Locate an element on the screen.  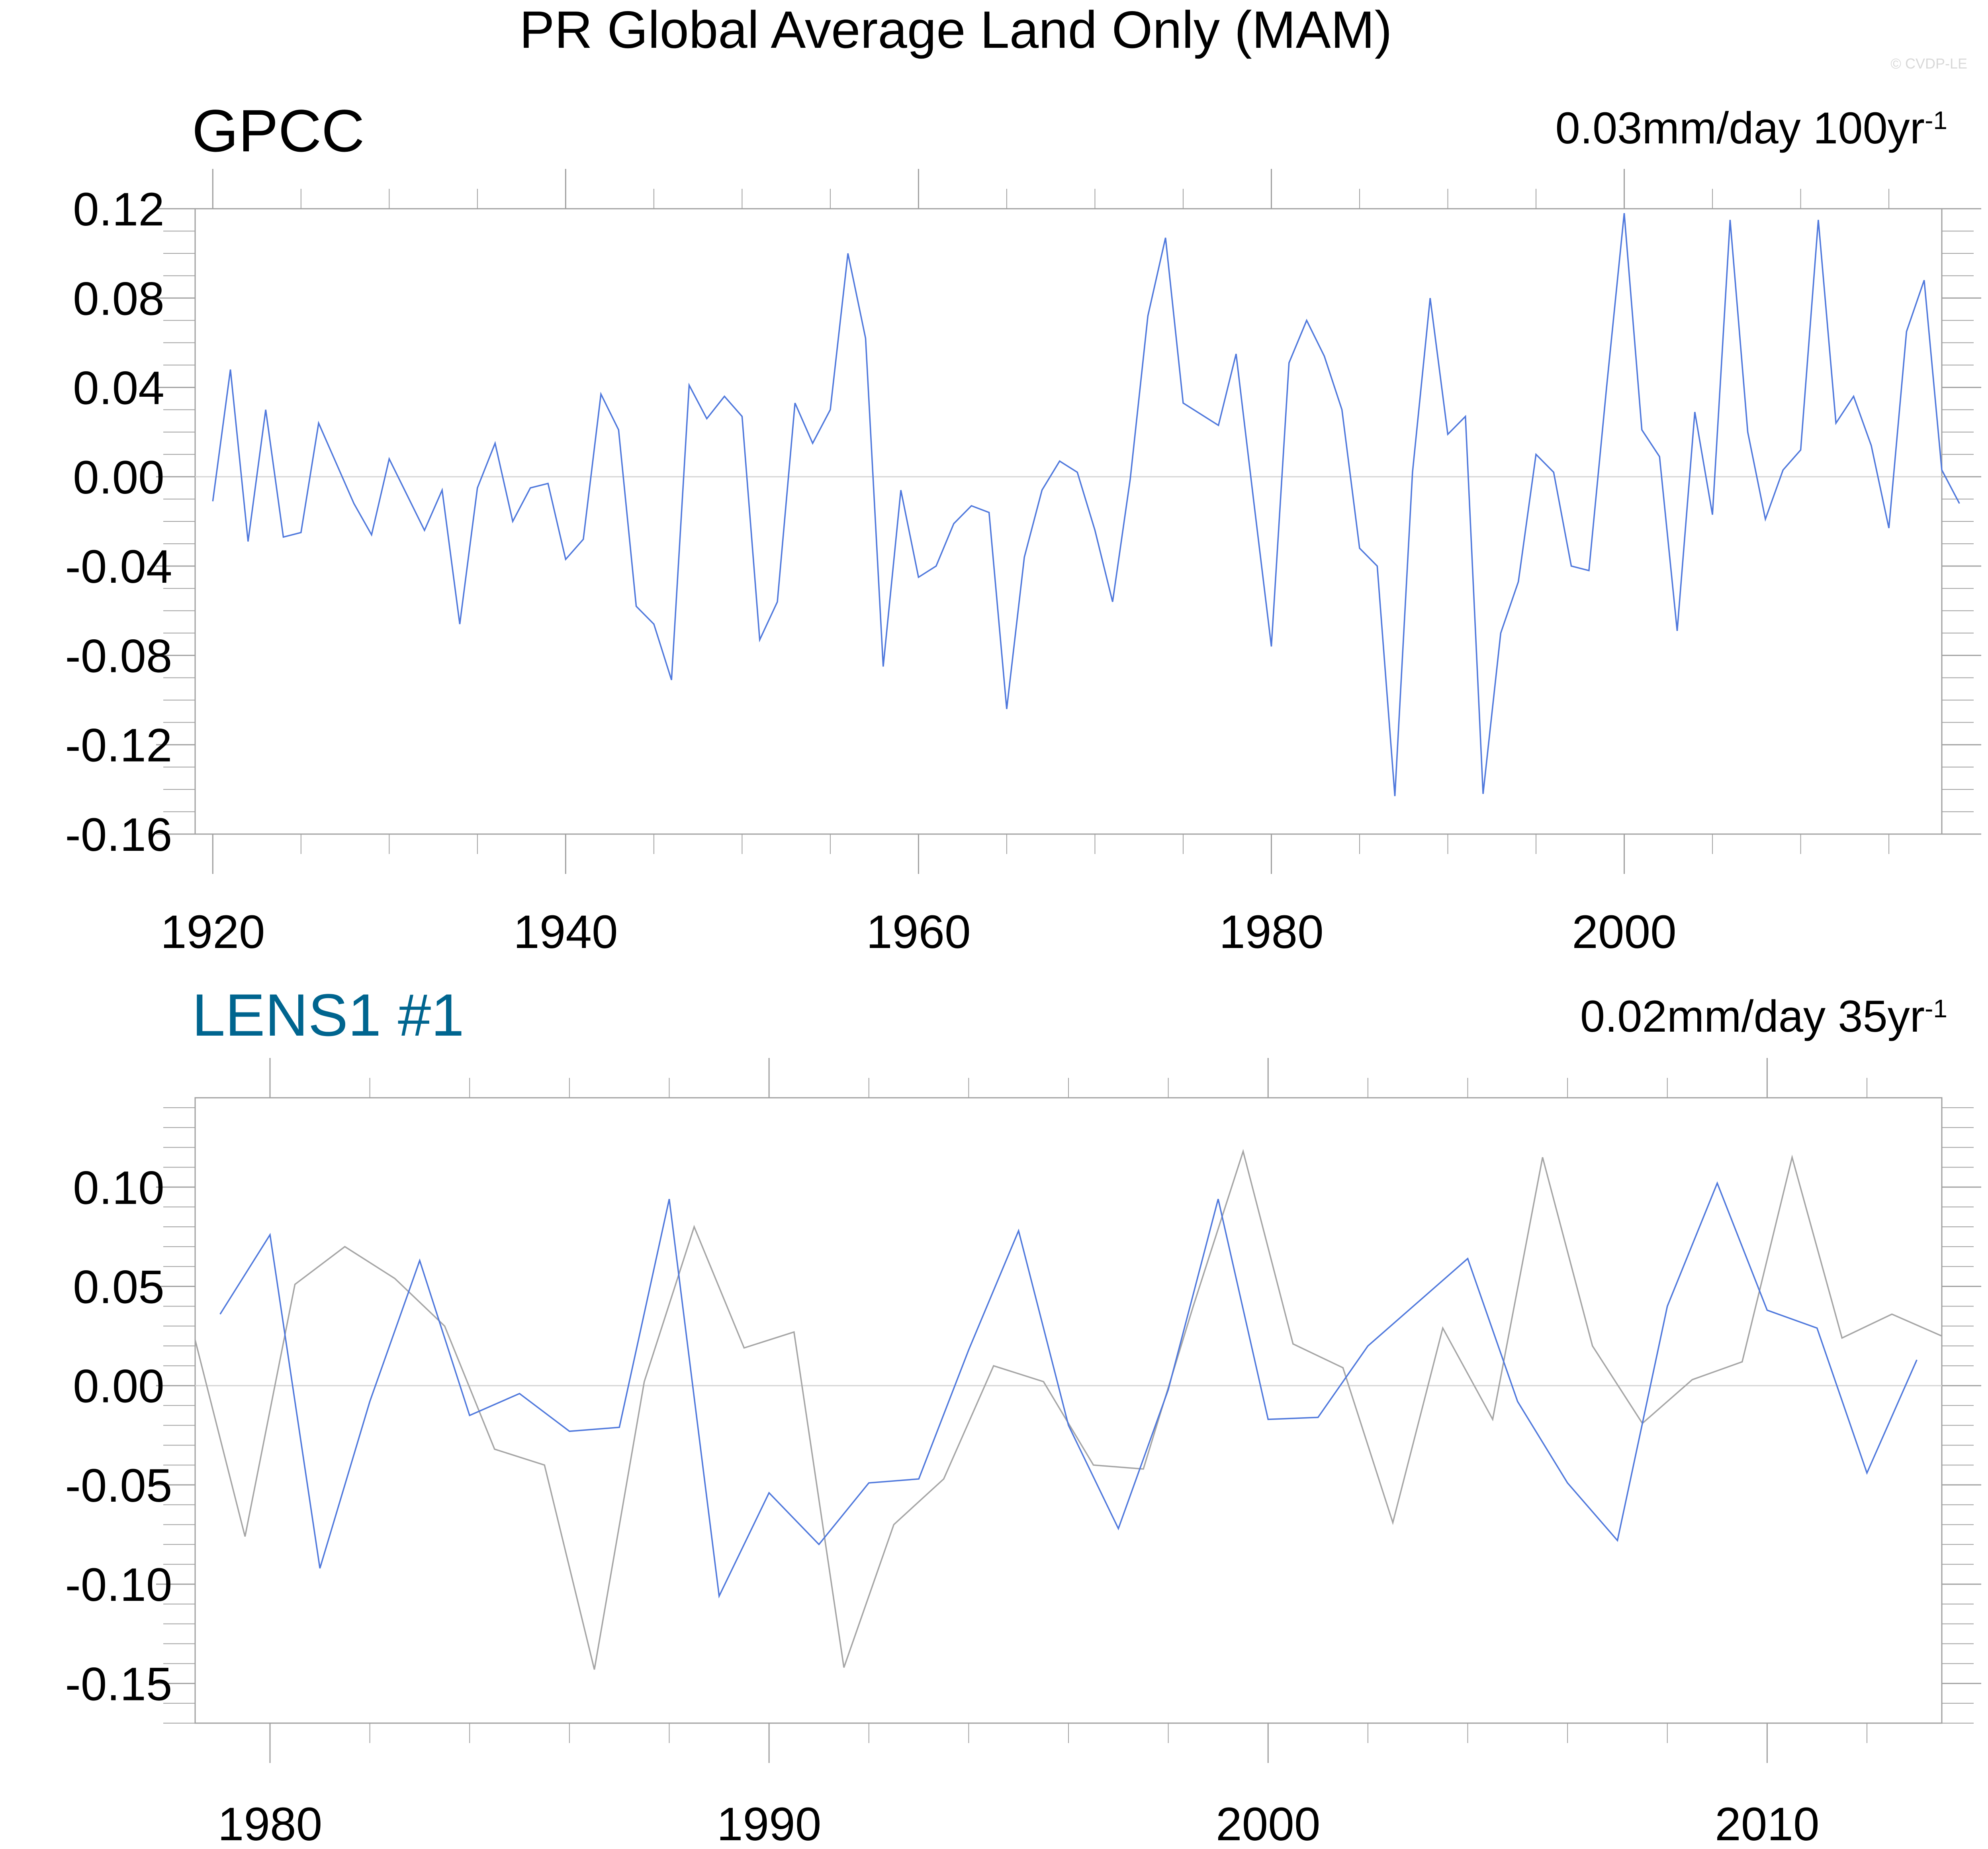
trend-label: 0.03mm/day 100yr-1 is located at coordinates (1751, 128).